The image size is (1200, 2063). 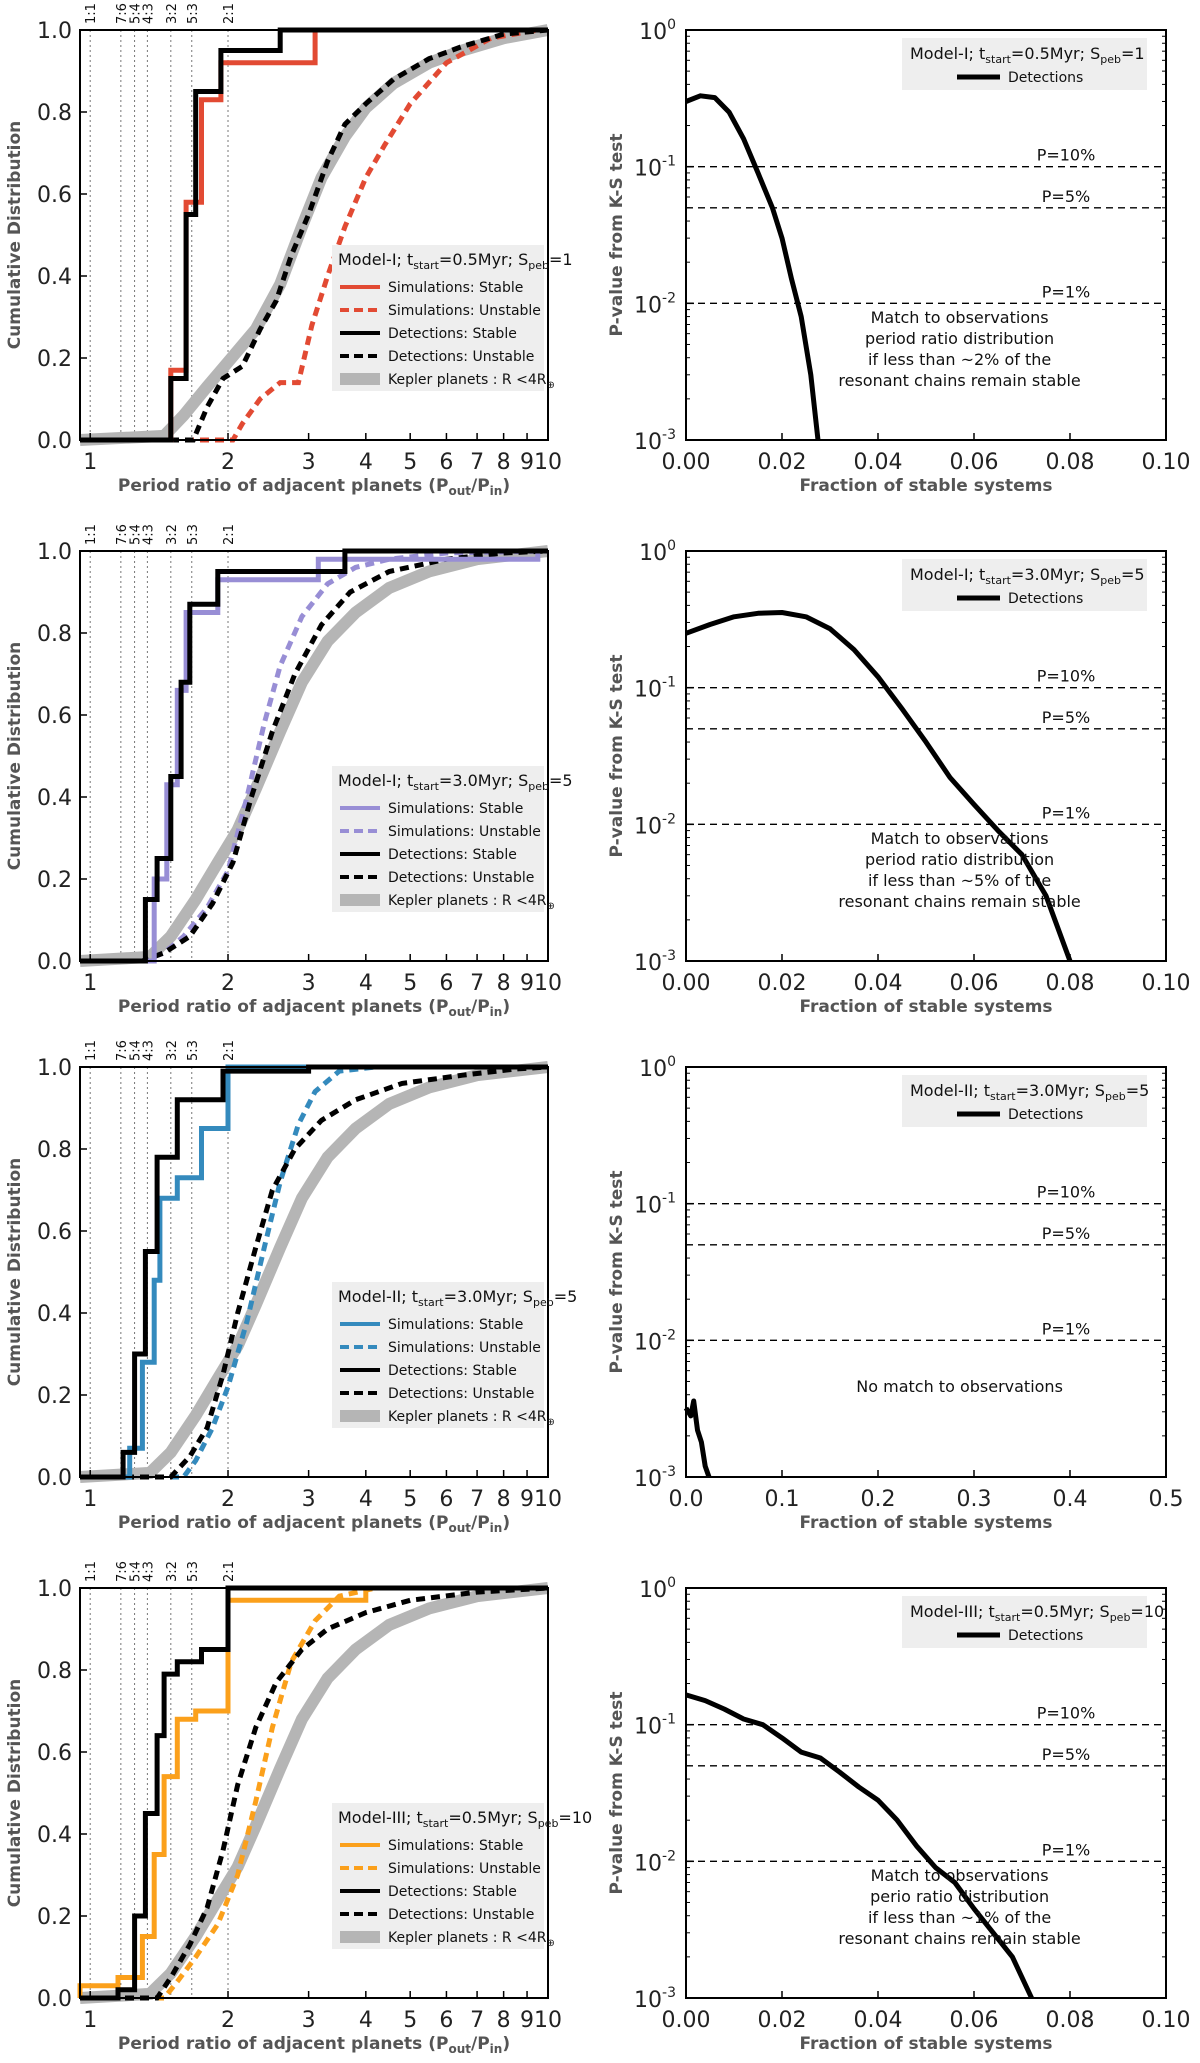 What do you see at coordinates (314, 1793) in the screenshot?
I see `cdf-frame` at bounding box center [314, 1793].